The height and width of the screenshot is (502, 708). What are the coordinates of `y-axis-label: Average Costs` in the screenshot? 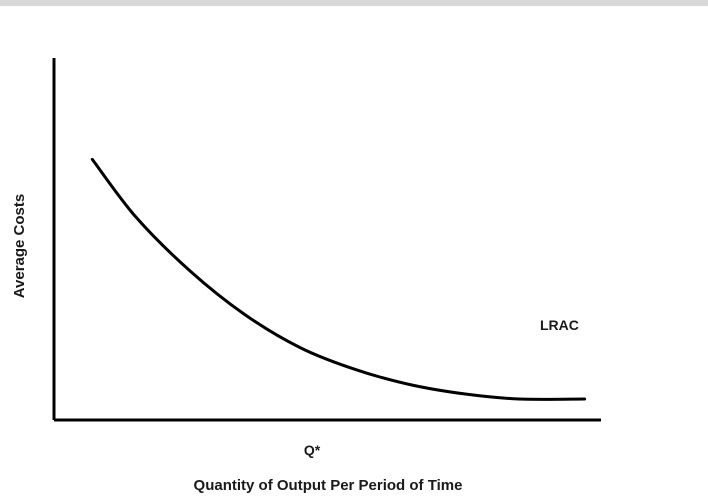 It's located at (19, 246).